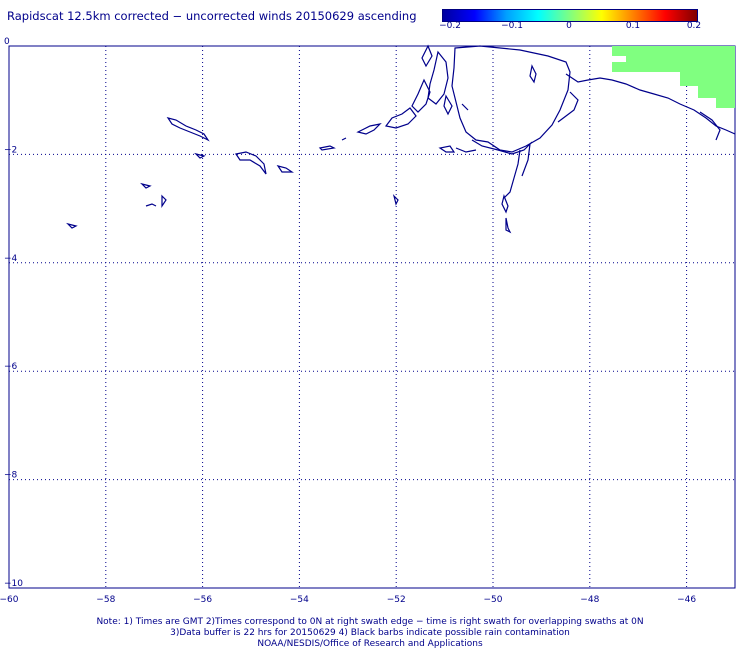  I want to click on y-tick-label: −4, so click(11, 259).